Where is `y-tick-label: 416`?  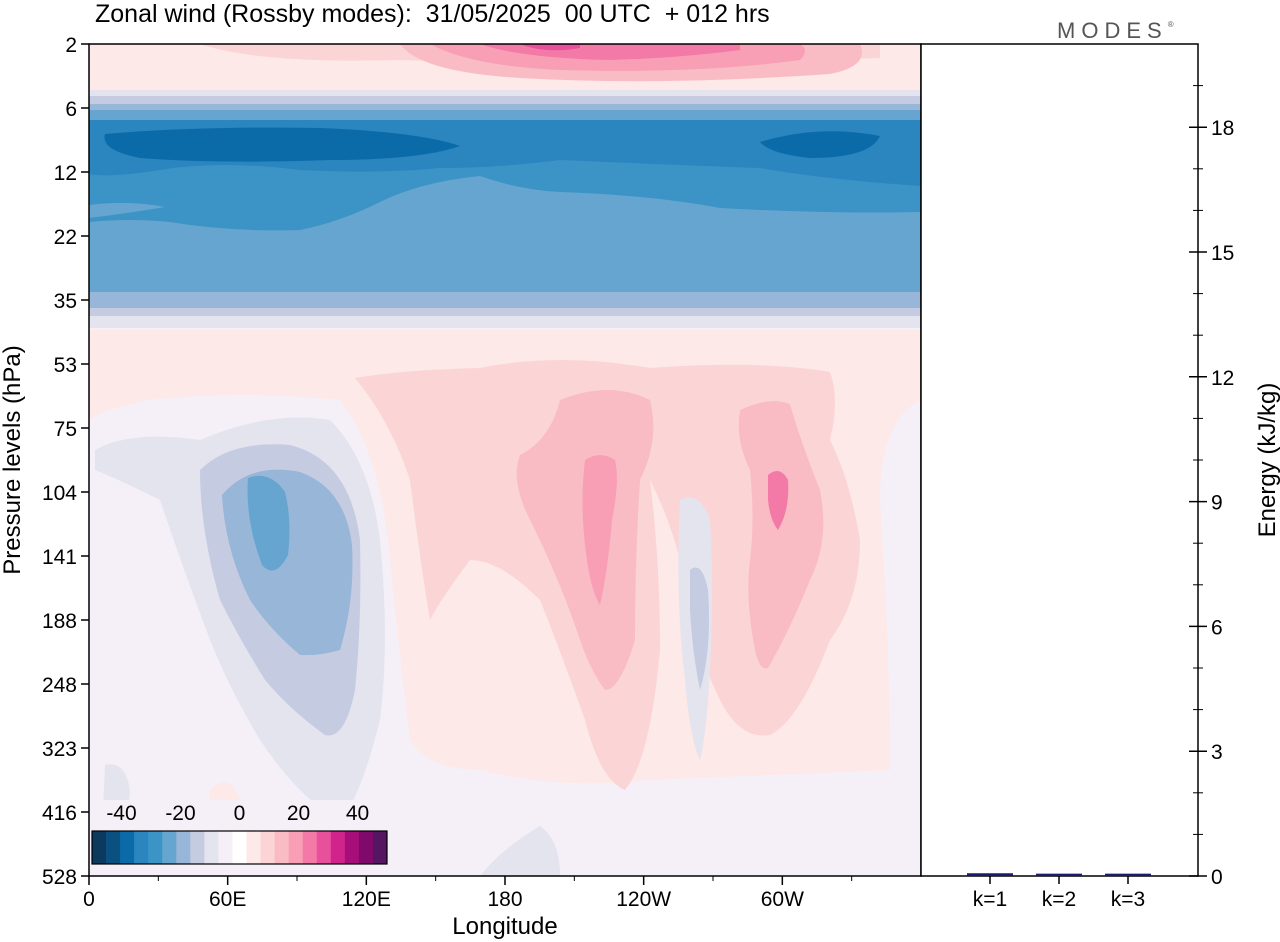 y-tick-label: 416 is located at coordinates (59, 813).